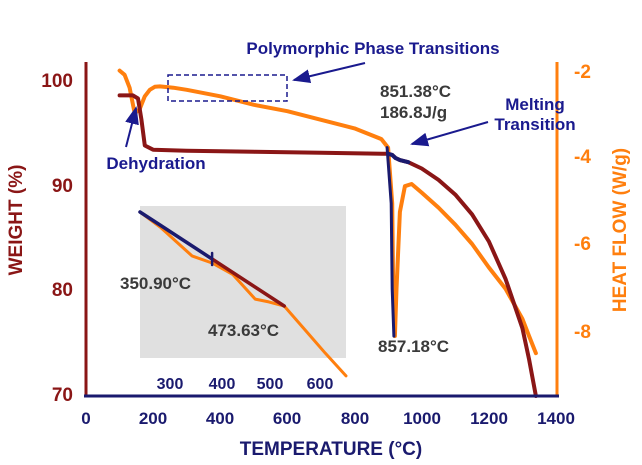  I want to click on x-tick-label: 400, so click(220, 418).